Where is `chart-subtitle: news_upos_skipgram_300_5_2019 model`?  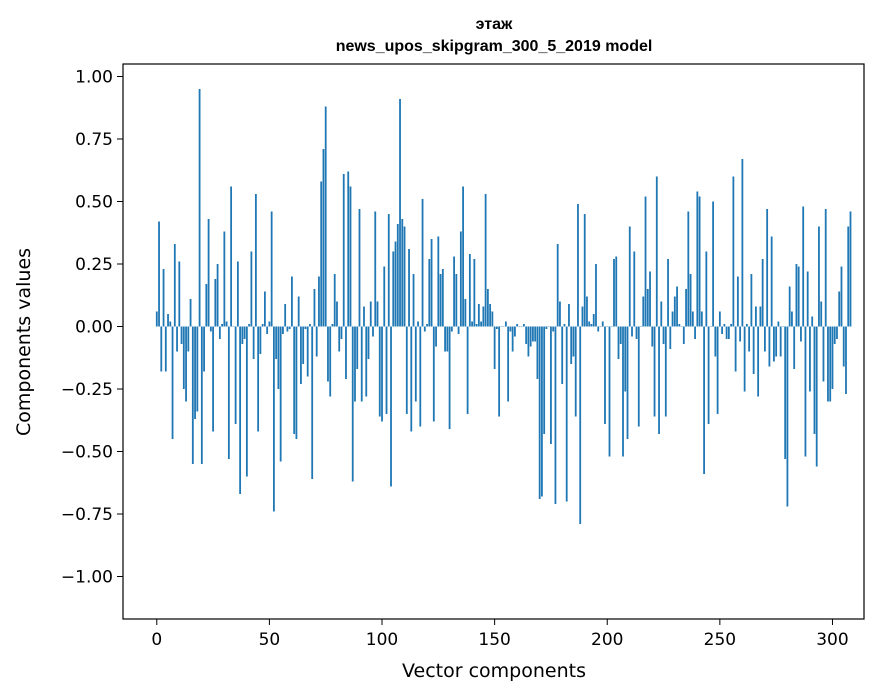
chart-subtitle: news_upos_skipgram_300_5_2019 model is located at coordinates (494, 46).